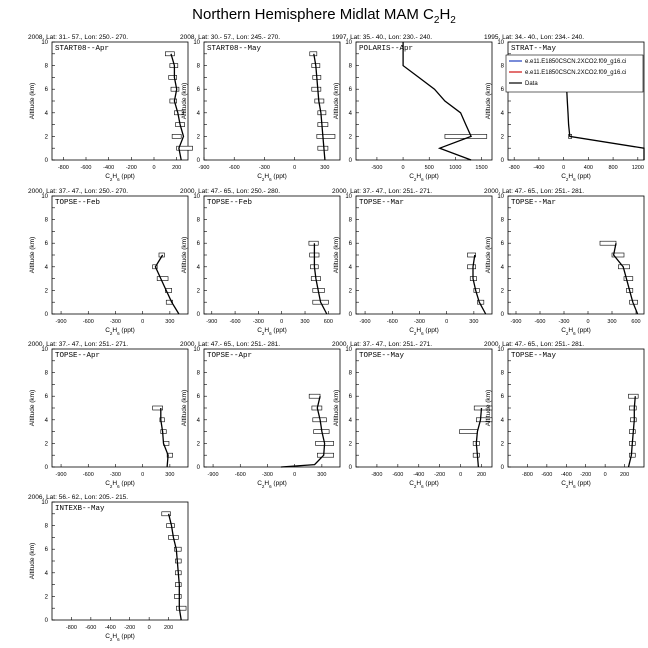  What do you see at coordinates (429, 168) in the screenshot?
I see `x-tick-label: 500` at bounding box center [429, 168].